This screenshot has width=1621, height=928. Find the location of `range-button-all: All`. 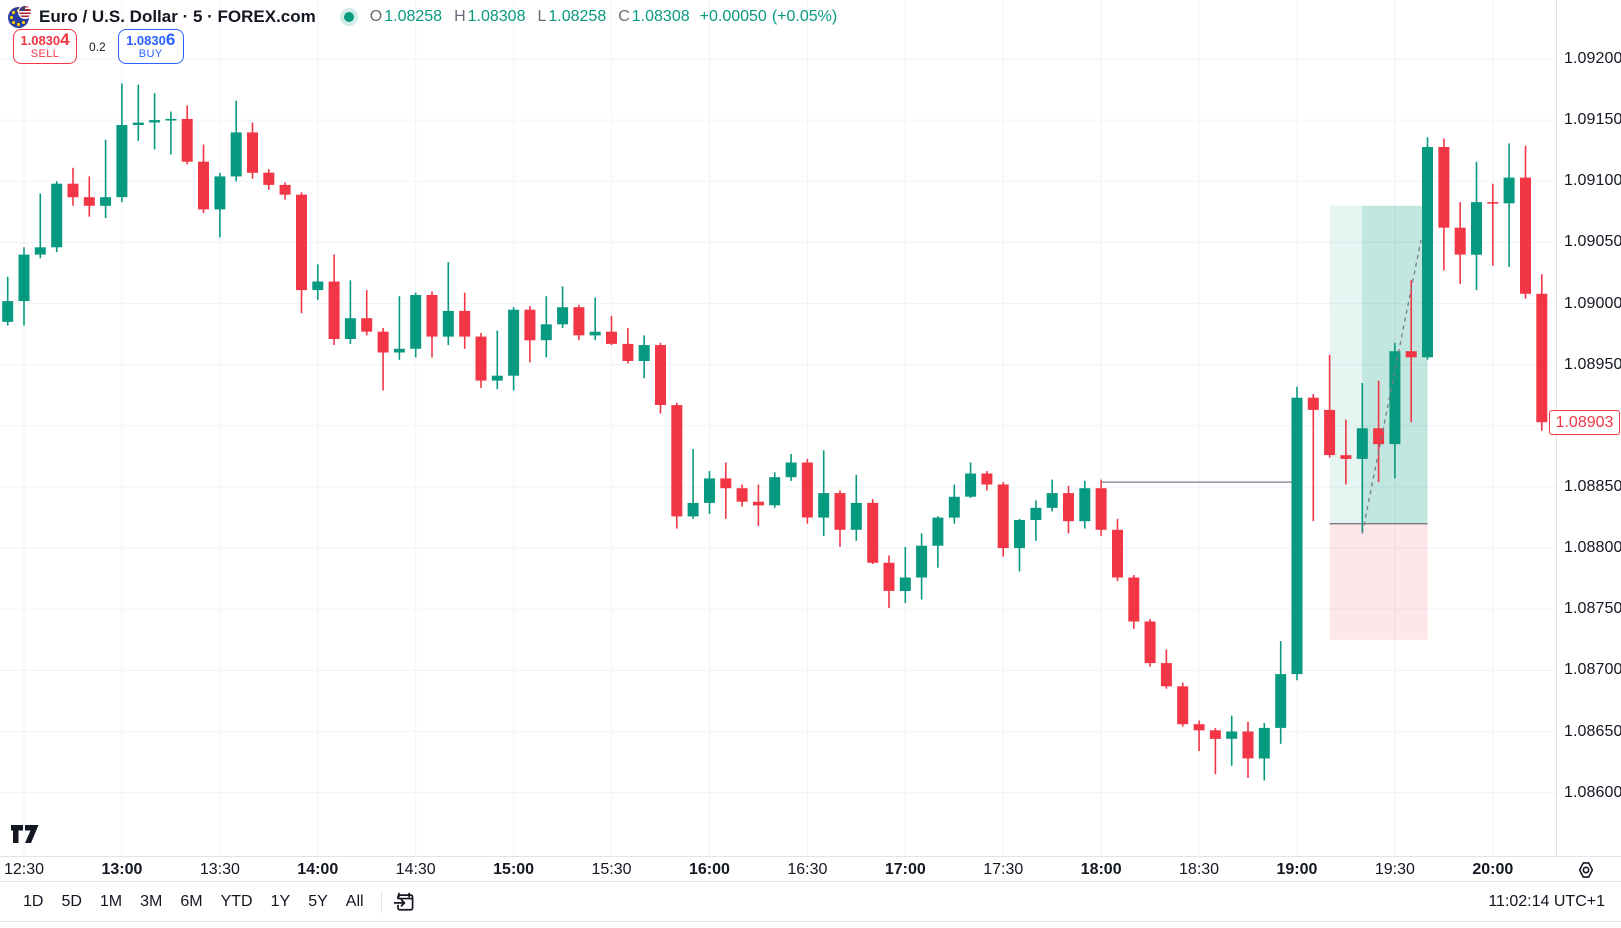

range-button-all: All is located at coordinates (354, 901).